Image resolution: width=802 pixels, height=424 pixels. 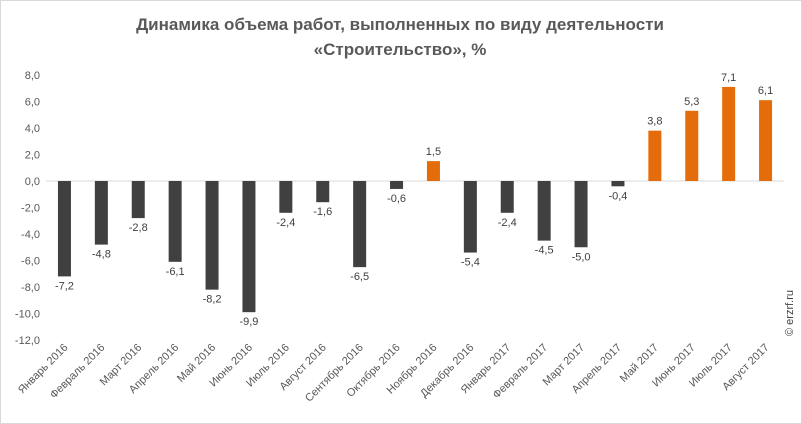 I want to click on y-tick-label: -2,0, so click(x=30, y=209).